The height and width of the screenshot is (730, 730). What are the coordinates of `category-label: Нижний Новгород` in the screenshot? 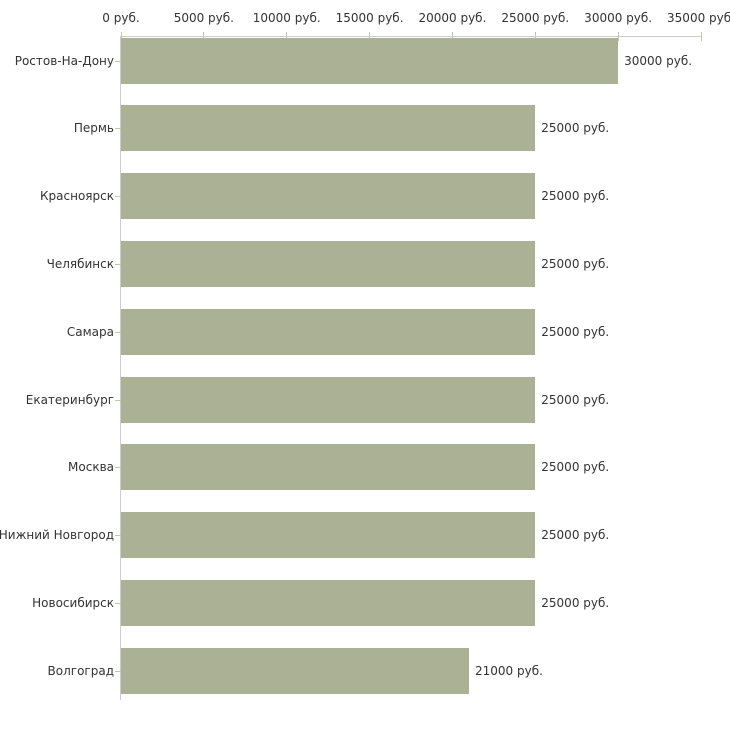 It's located at (57, 535).